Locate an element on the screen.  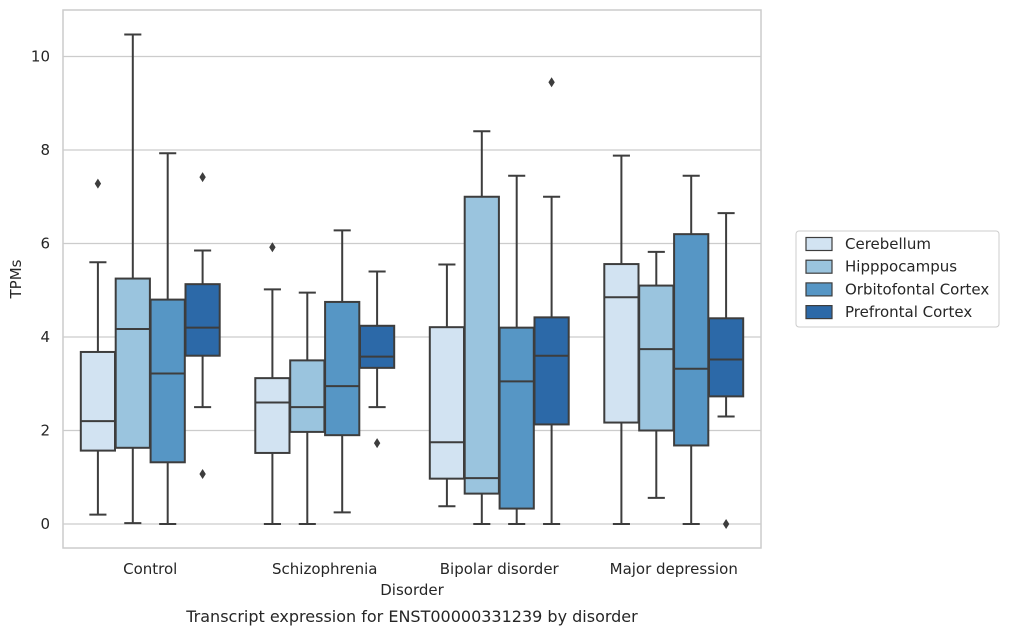
y-tick-label: 6 is located at coordinates (45, 244).